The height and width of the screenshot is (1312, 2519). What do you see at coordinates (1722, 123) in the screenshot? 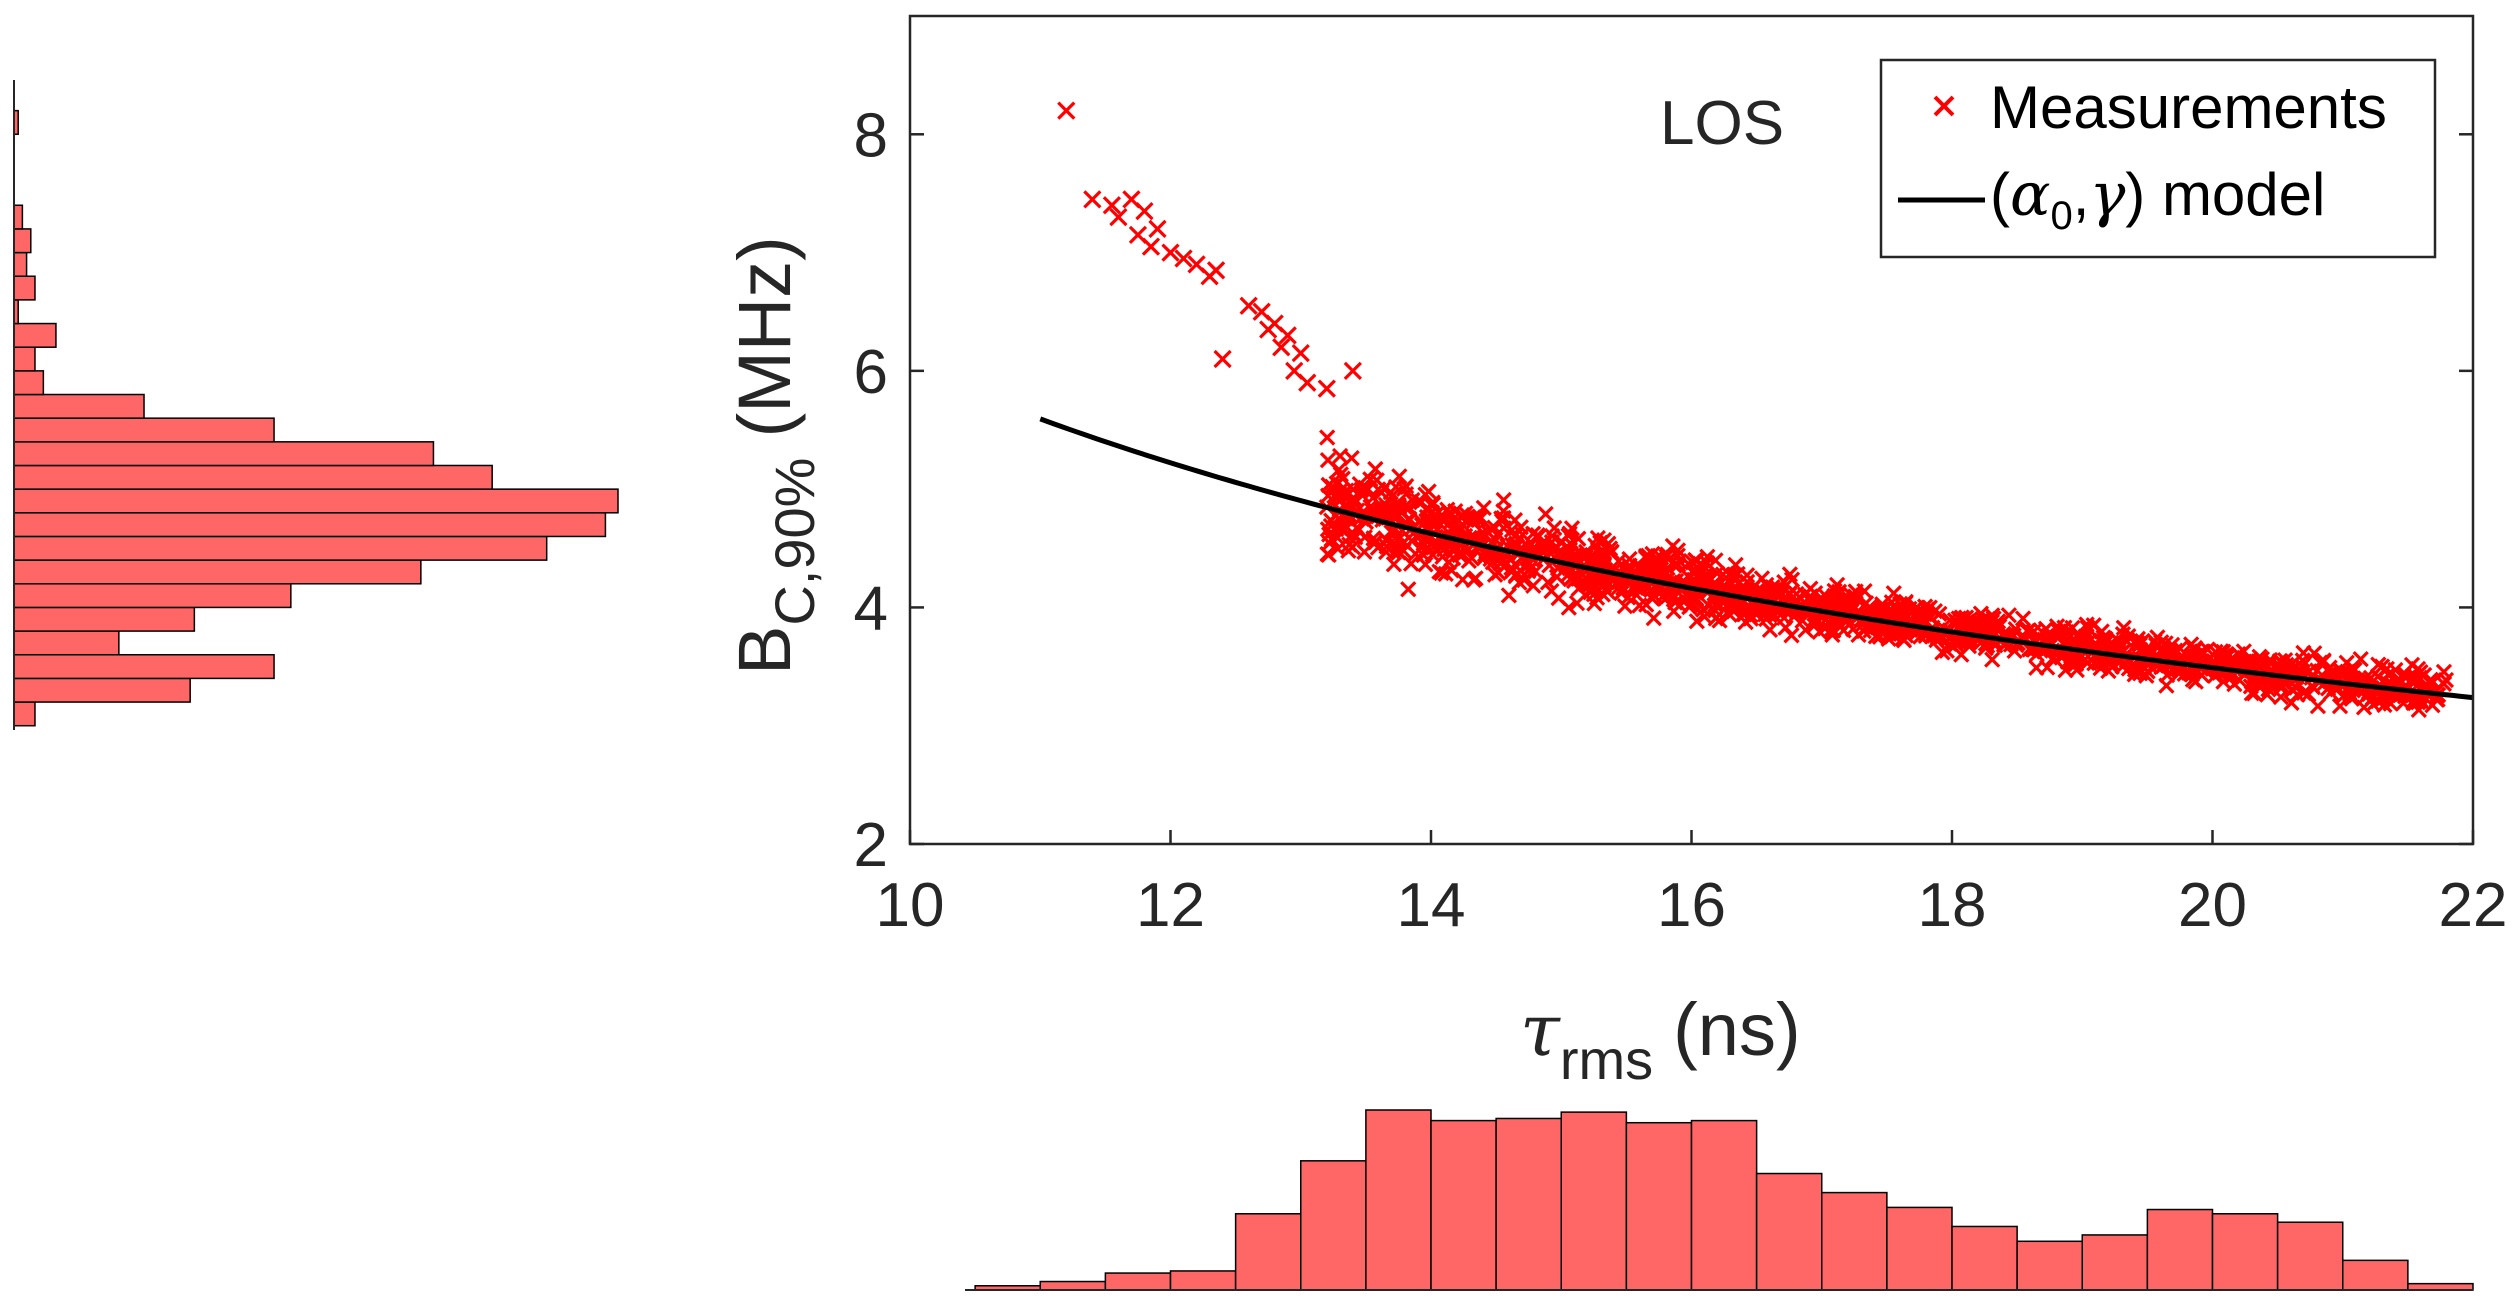
I see `los-annotation: LOS` at bounding box center [1722, 123].